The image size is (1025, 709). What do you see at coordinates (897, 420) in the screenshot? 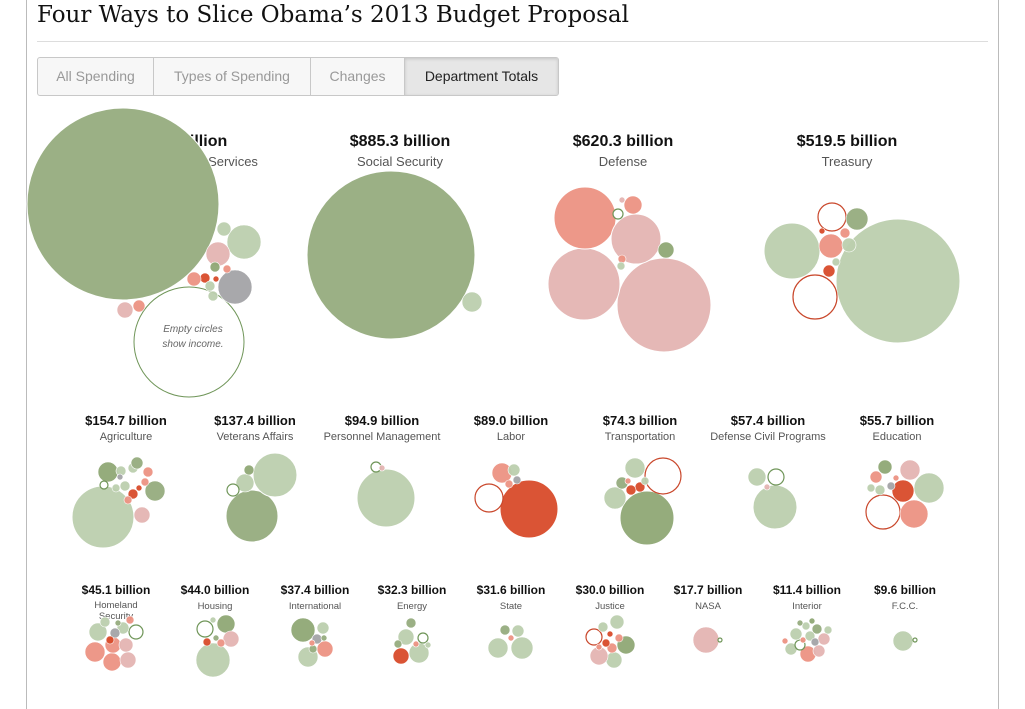
I see `amount-label-education: $55.7 billion` at bounding box center [897, 420].